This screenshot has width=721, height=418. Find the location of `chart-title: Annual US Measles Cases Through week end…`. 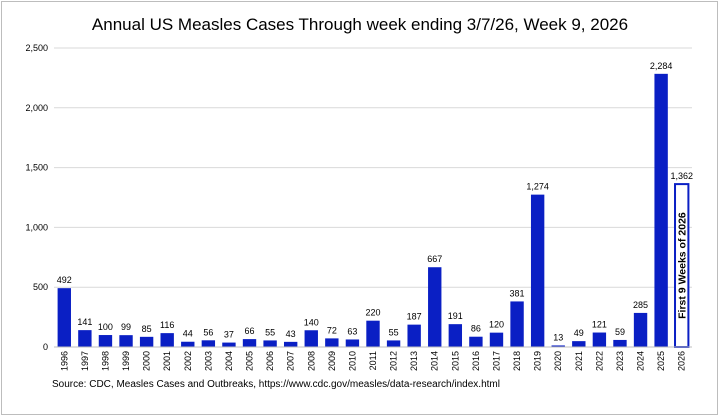

chart-title: Annual US Measles Cases Through week end… is located at coordinates (360, 24).